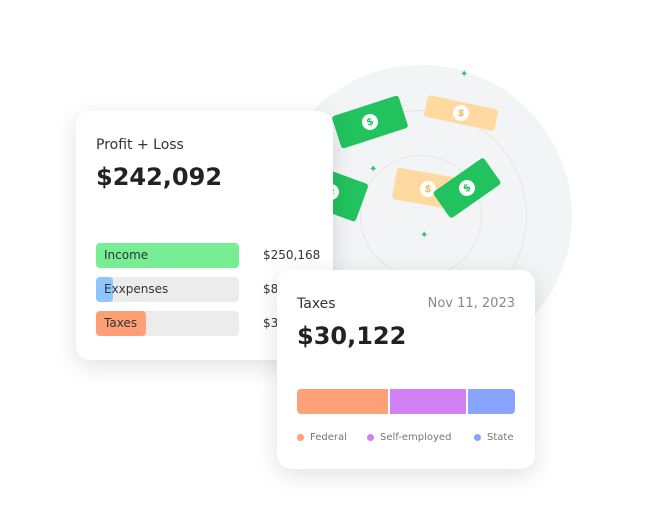 This screenshot has width=648, height=520. Describe the element at coordinates (409, 437) in the screenshot. I see `legend-self-employed: Self-employed` at that location.